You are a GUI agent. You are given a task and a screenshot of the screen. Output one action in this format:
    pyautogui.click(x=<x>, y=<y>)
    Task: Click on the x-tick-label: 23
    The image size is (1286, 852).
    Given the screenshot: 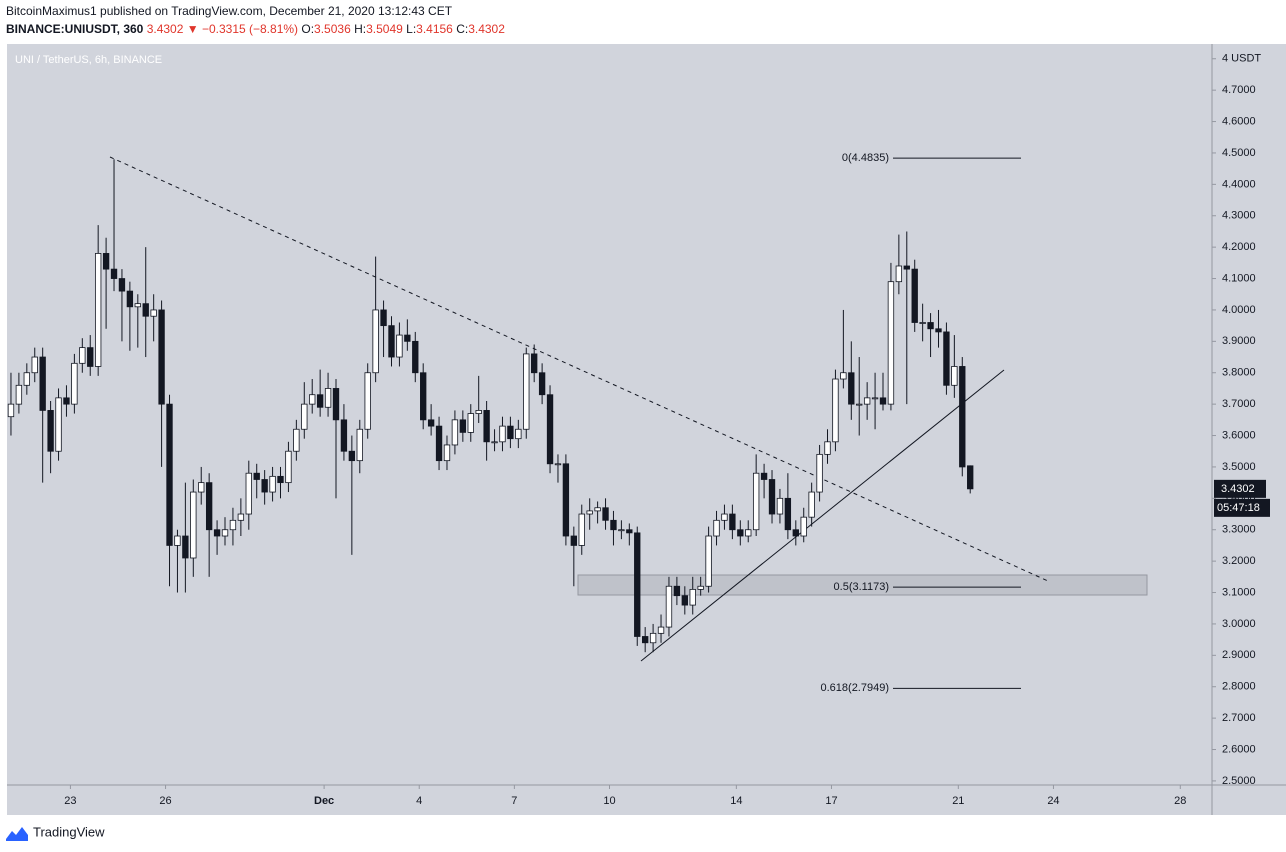 What is the action you would take?
    pyautogui.click(x=70, y=801)
    